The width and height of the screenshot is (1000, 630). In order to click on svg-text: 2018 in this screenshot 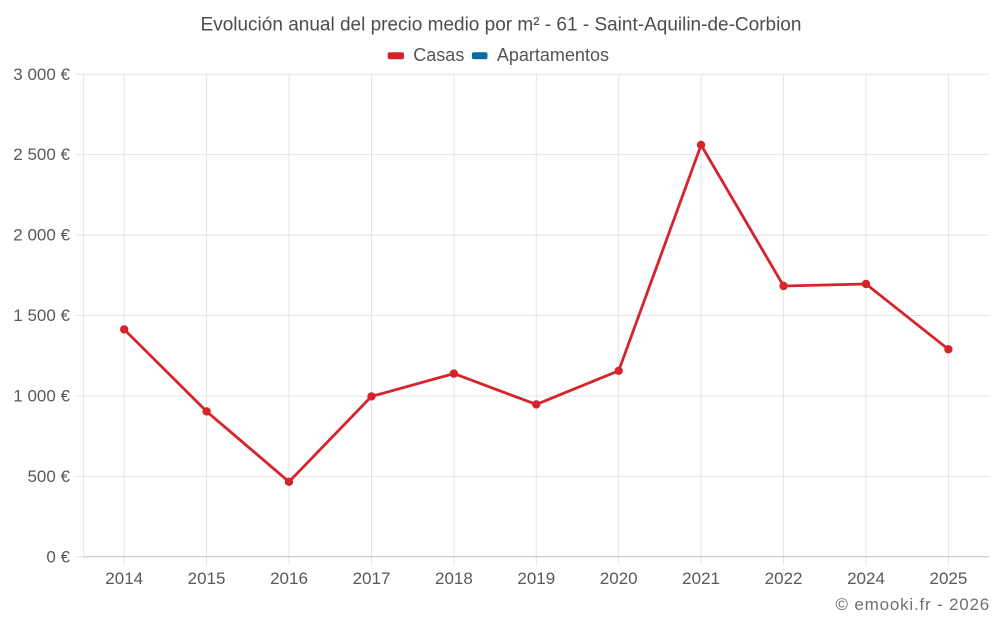, I will do `click(454, 578)`.